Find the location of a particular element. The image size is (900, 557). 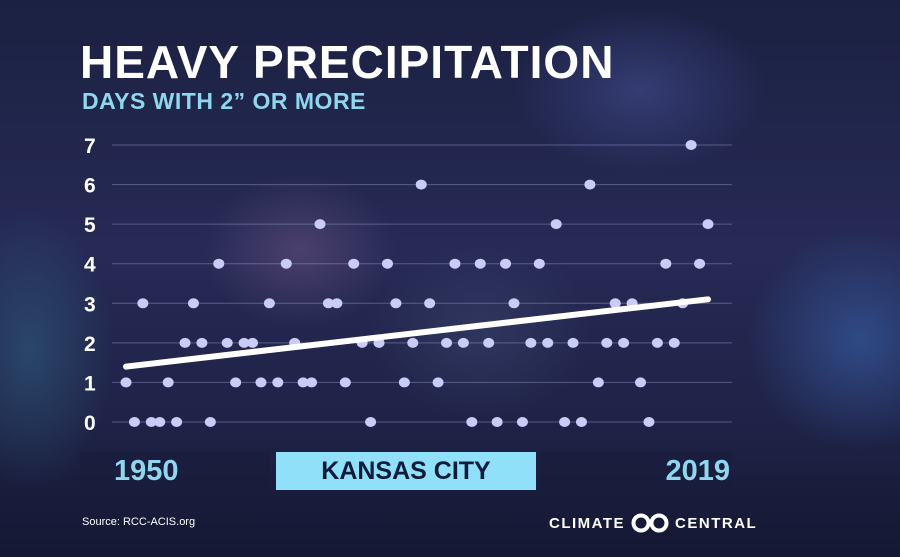

y-tick-label: 5 is located at coordinates (90, 225).